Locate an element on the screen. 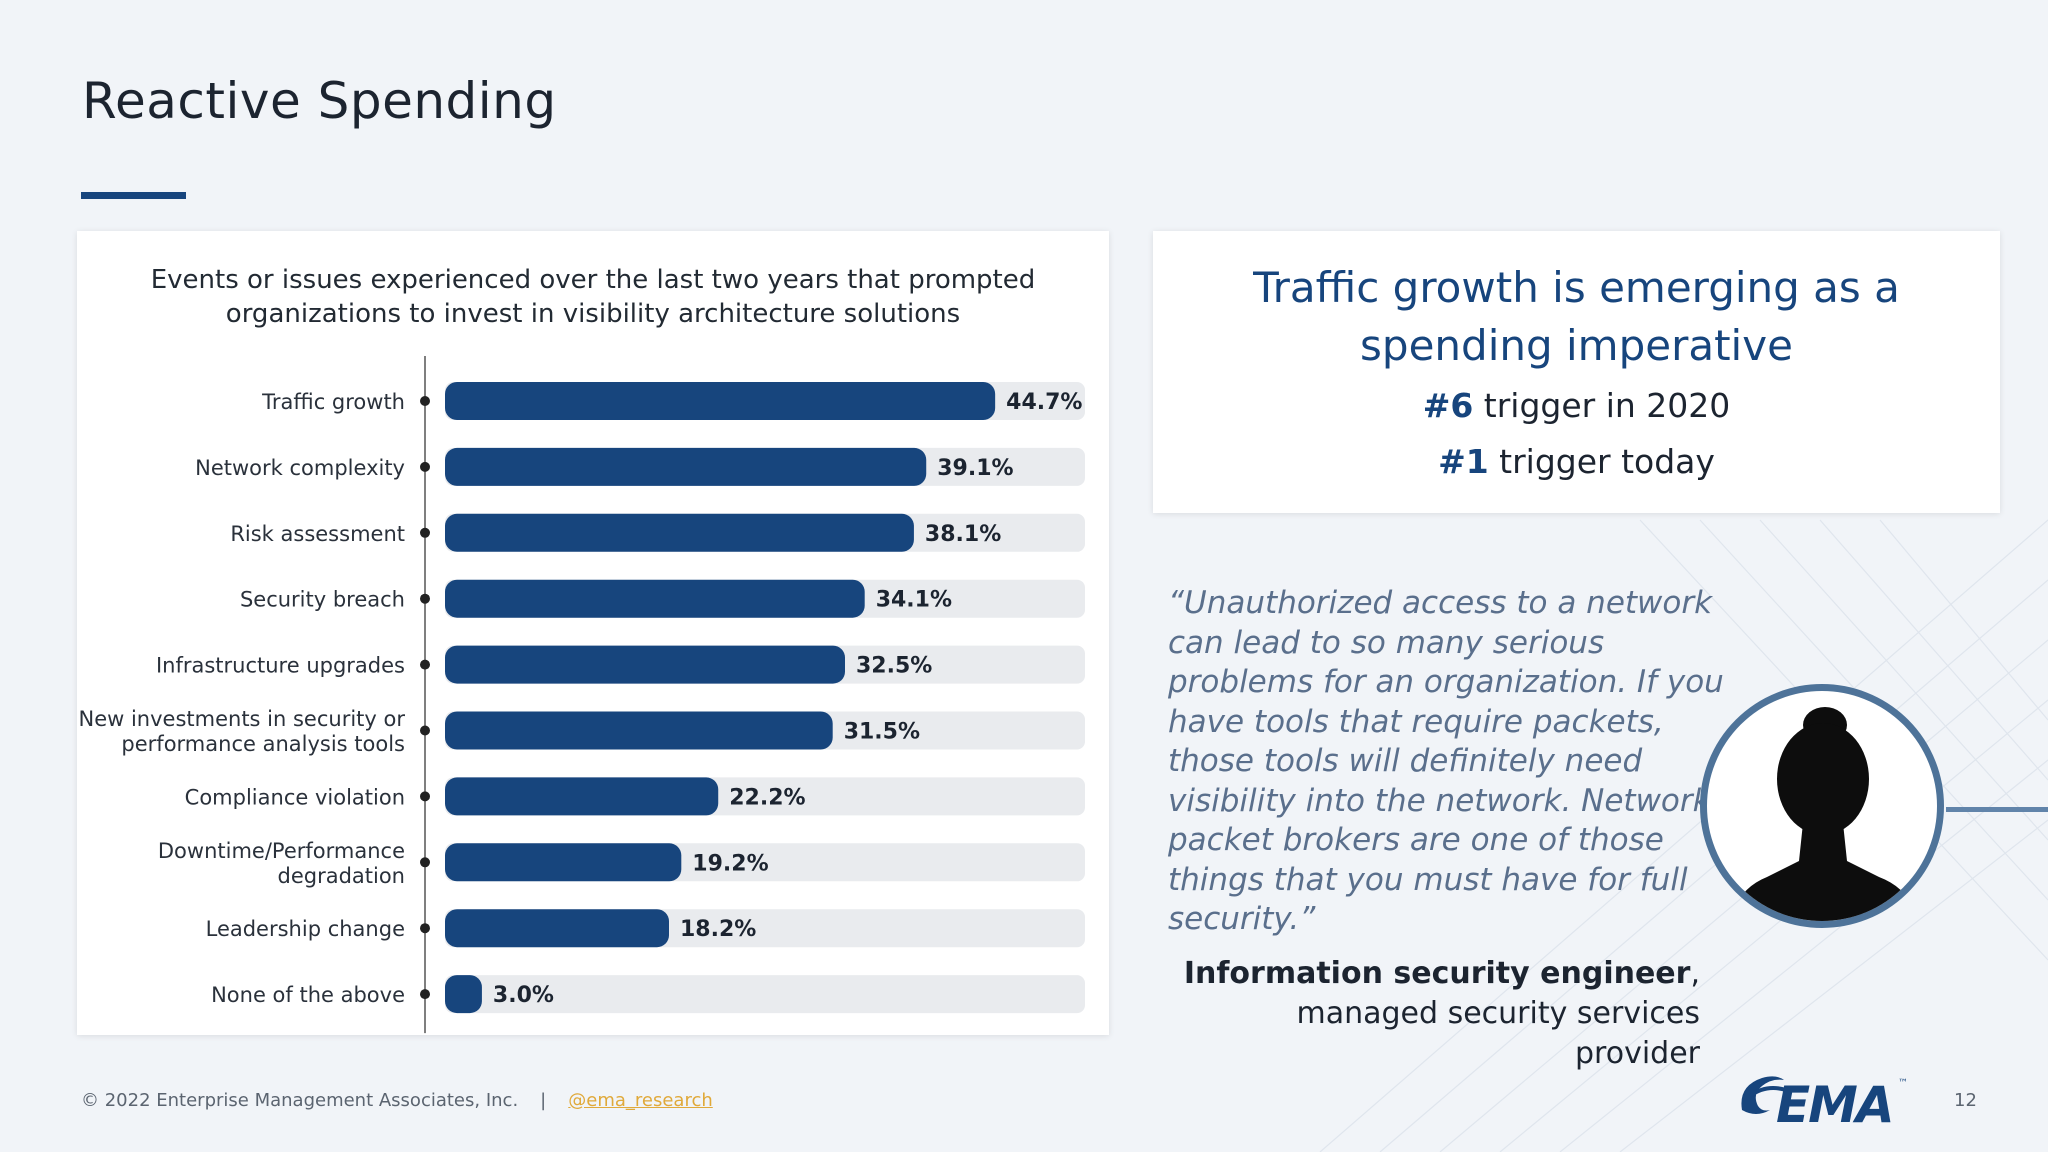 The height and width of the screenshot is (1152, 2048). data-label: 44.7% is located at coordinates (1044, 402).